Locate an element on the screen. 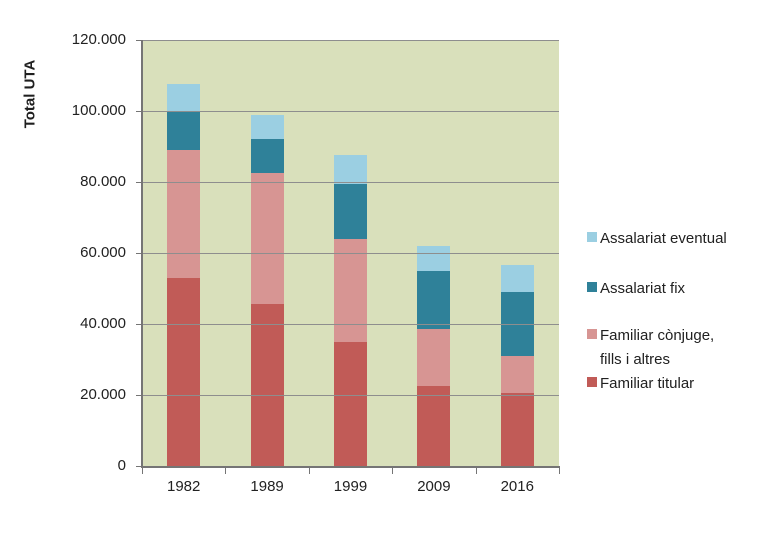  legend-item: Familiar cònjuge, fills i altres is located at coordinates (677, 348).